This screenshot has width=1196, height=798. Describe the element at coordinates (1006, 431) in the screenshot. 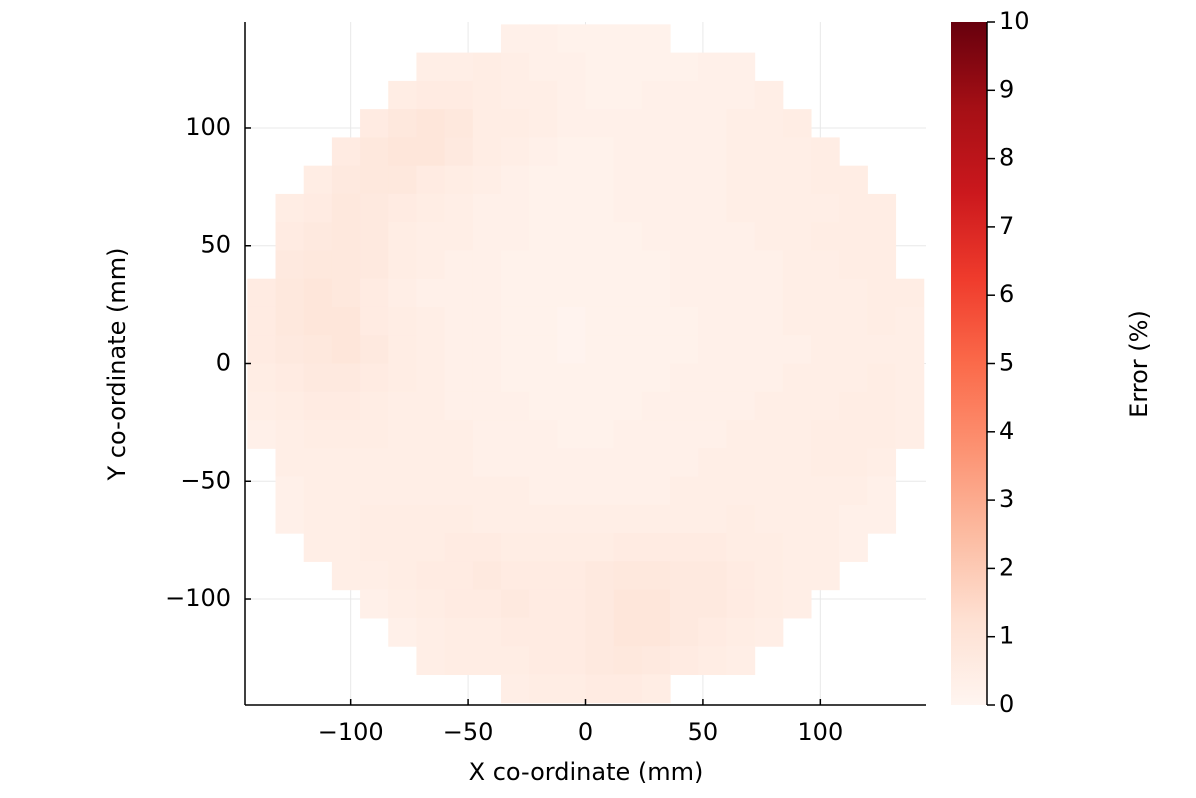

I see `colorbar-tick-label: 4` at that location.